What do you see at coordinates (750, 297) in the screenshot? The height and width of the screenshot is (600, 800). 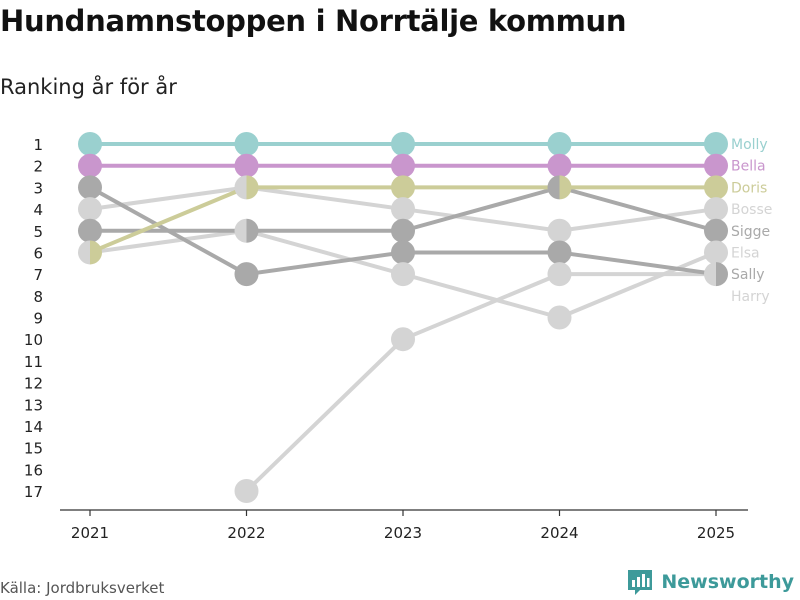 I see `series-label-harry: Harry` at bounding box center [750, 297].